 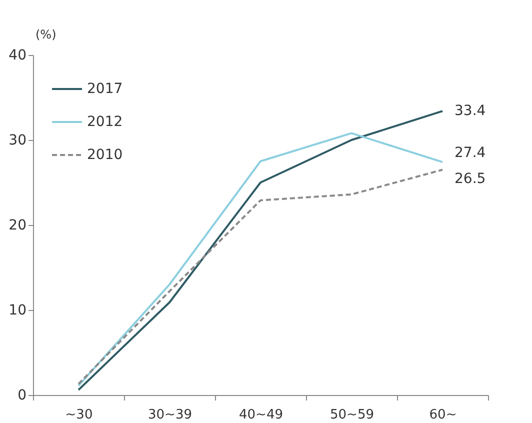 I want to click on legend-label: 2010, so click(x=105, y=155).